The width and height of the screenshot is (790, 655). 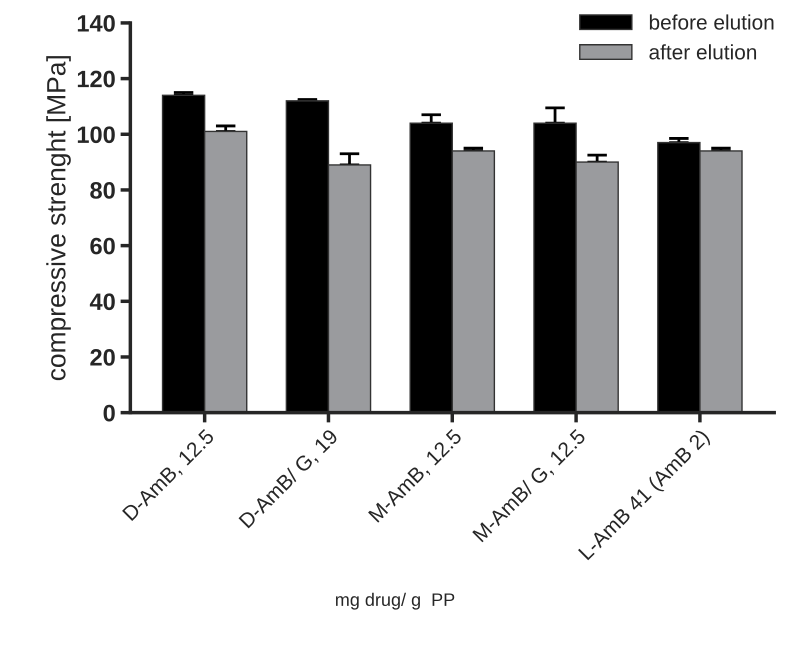 What do you see at coordinates (109, 413) in the screenshot?
I see `y-tick-label: 0` at bounding box center [109, 413].